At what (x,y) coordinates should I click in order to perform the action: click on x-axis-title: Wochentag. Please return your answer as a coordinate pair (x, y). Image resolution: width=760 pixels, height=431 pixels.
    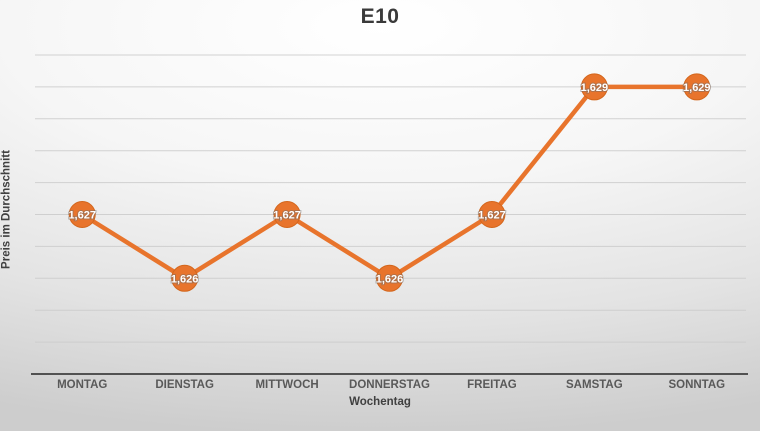
    Looking at the image, I should click on (380, 402).